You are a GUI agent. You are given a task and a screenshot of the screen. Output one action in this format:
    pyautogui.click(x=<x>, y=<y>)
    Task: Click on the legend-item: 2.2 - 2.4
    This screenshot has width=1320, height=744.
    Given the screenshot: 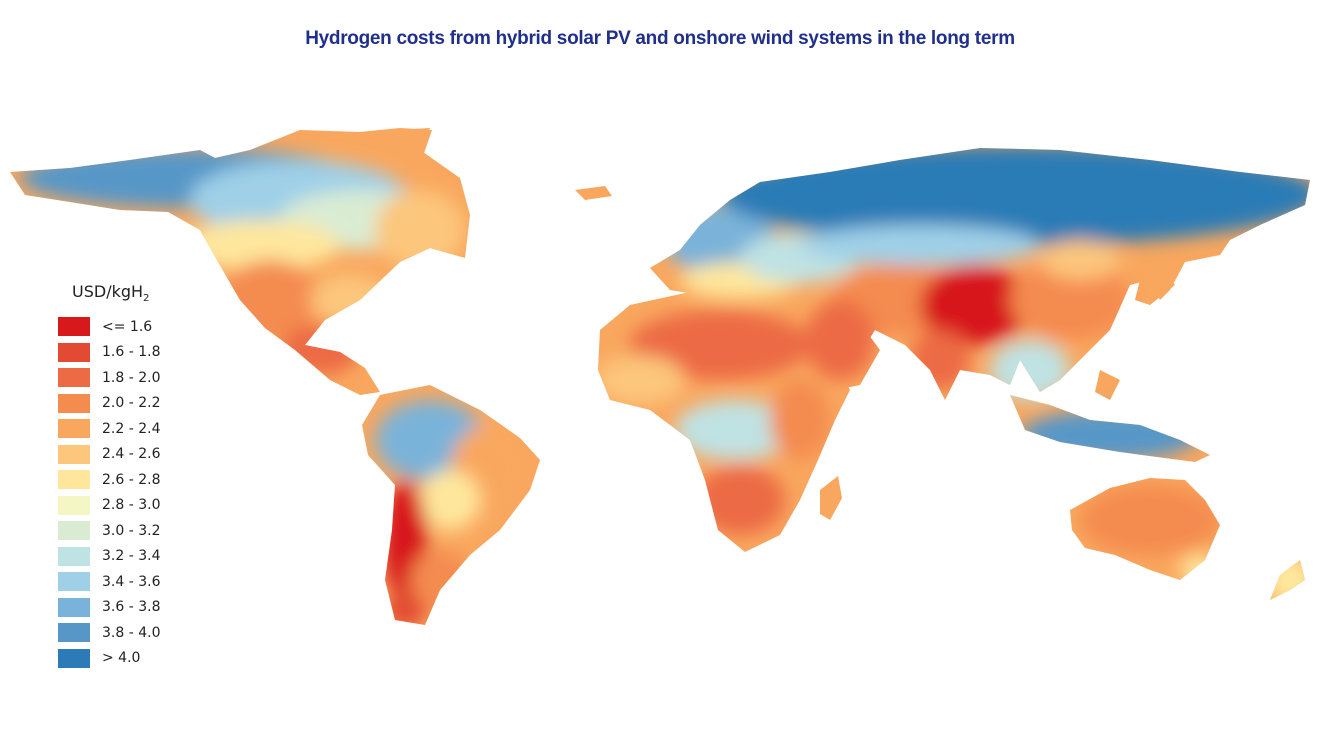 What is the action you would take?
    pyautogui.click(x=109, y=429)
    